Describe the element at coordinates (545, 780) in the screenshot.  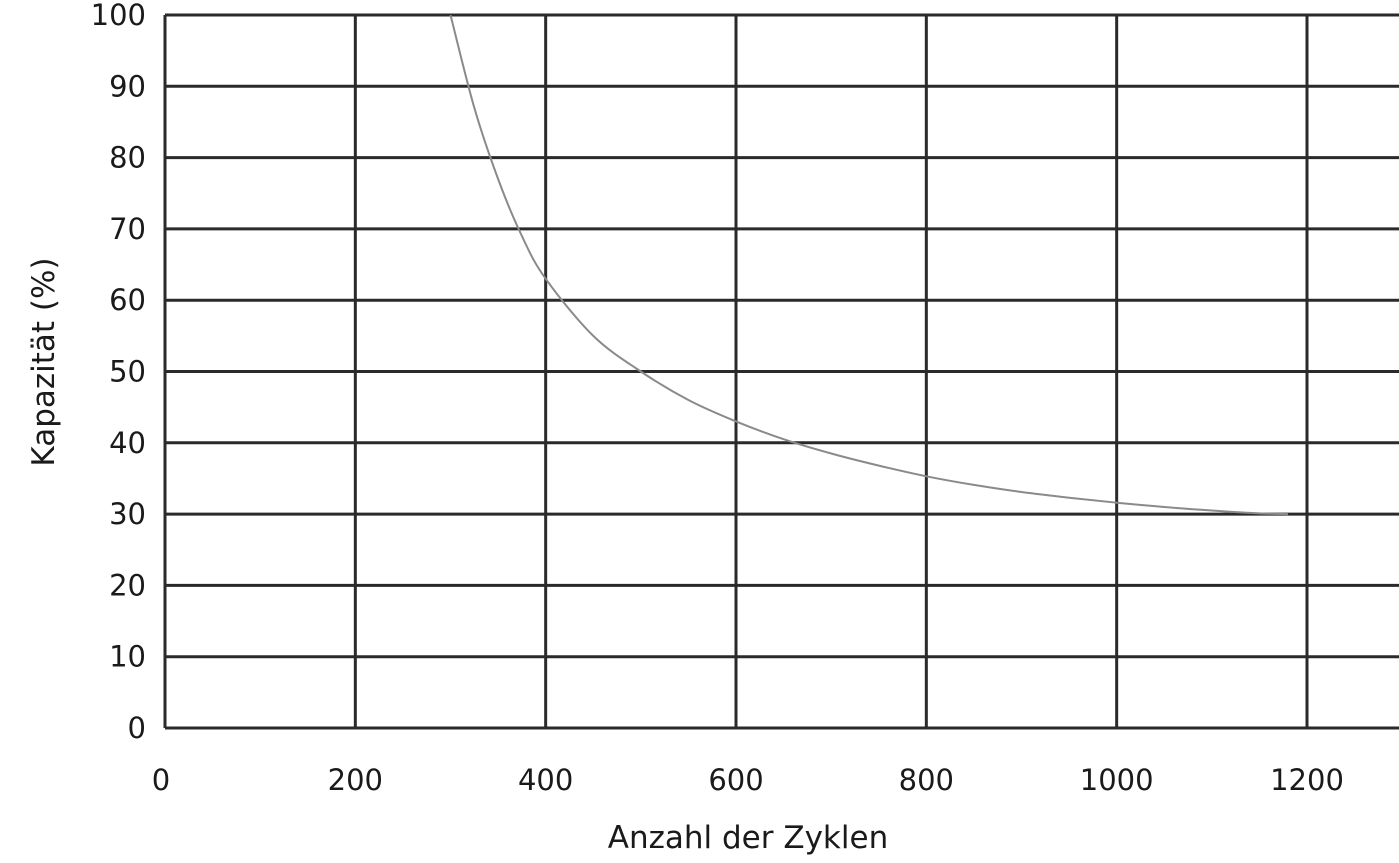
I see `x-tick-label: 400` at that location.